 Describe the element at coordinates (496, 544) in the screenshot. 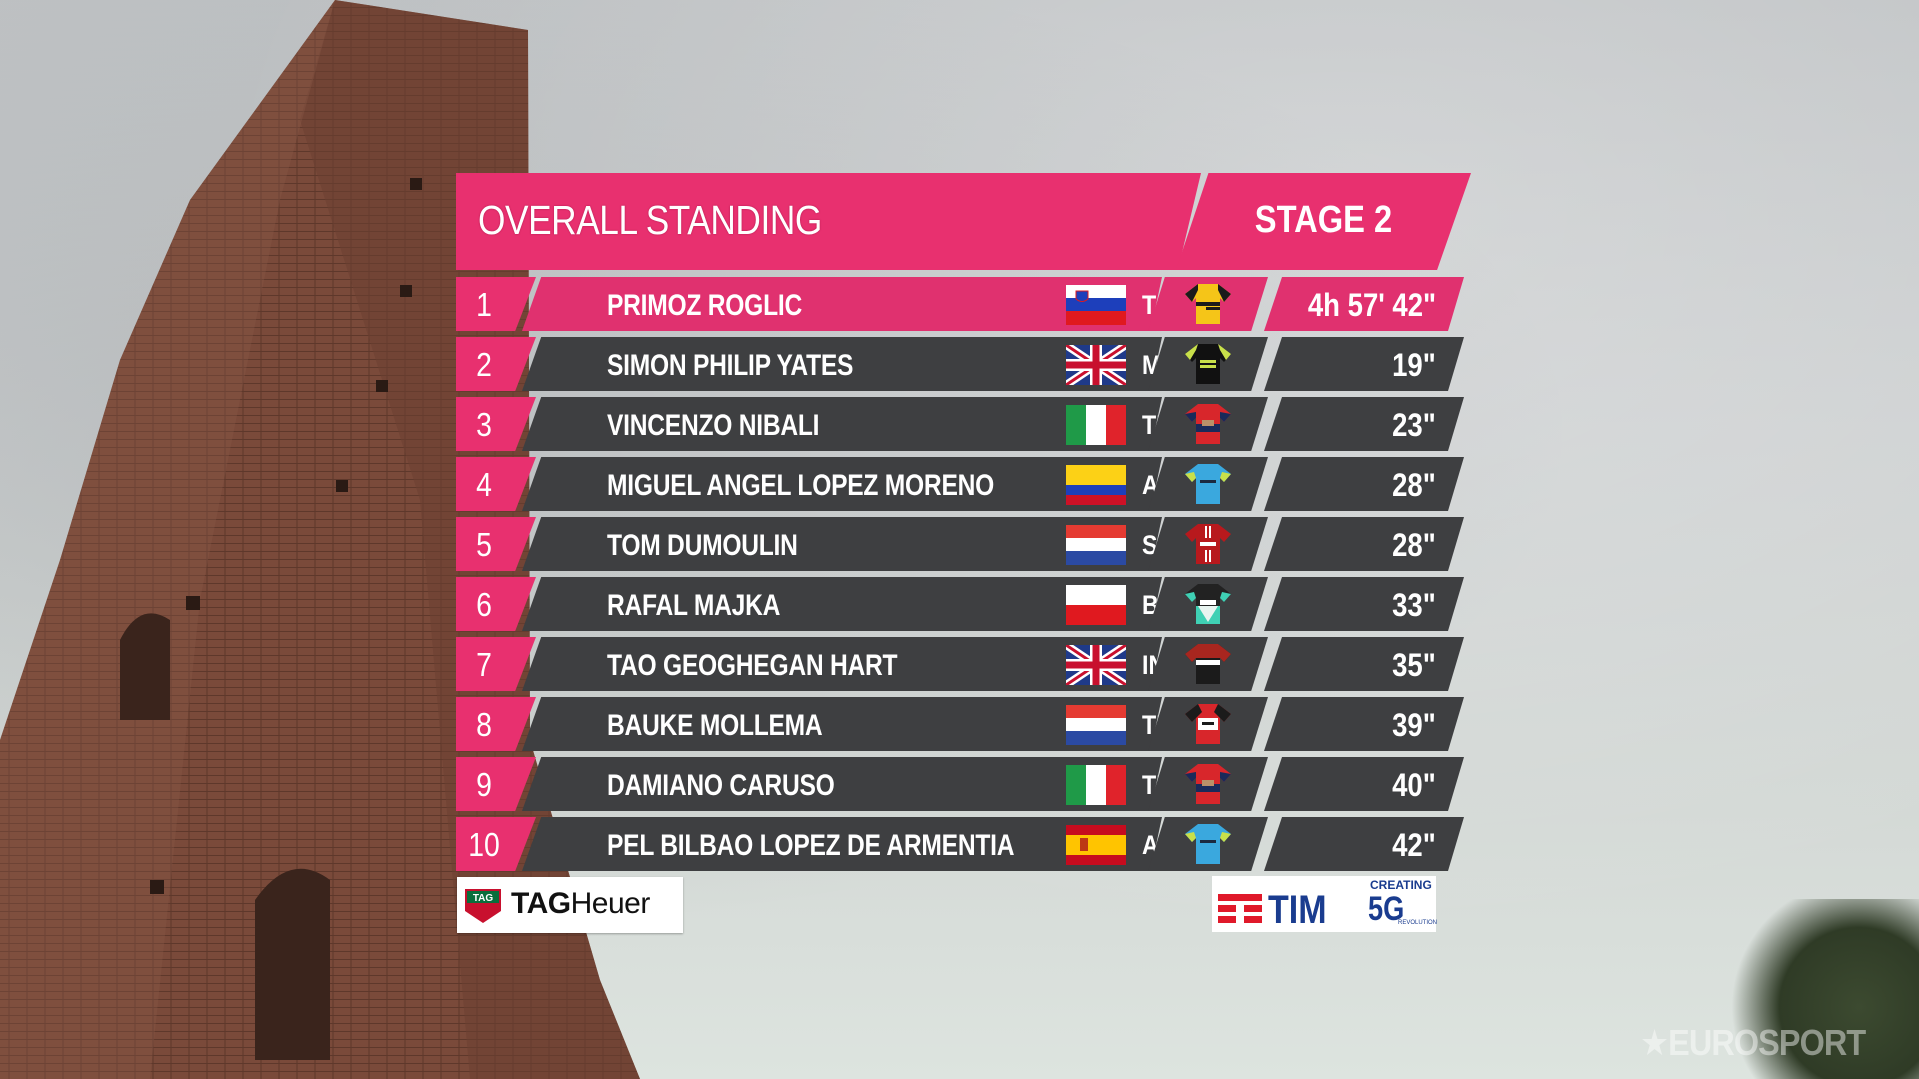

I see `rank-badge: 5` at that location.